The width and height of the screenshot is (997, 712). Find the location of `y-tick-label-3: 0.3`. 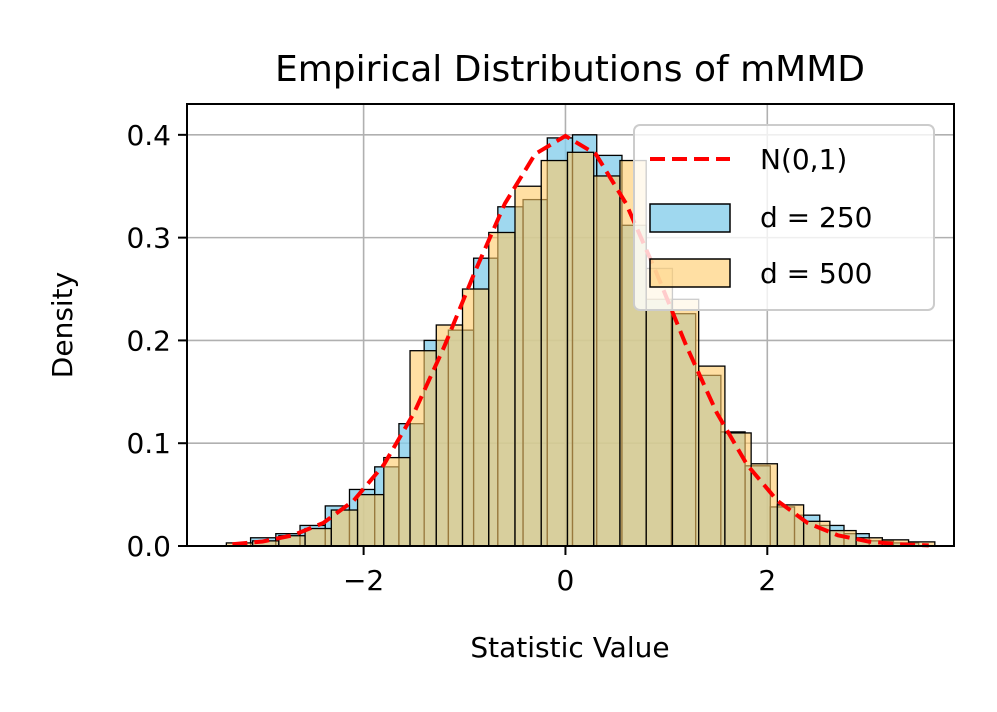

y-tick-label-3: 0.3 is located at coordinates (148, 238).